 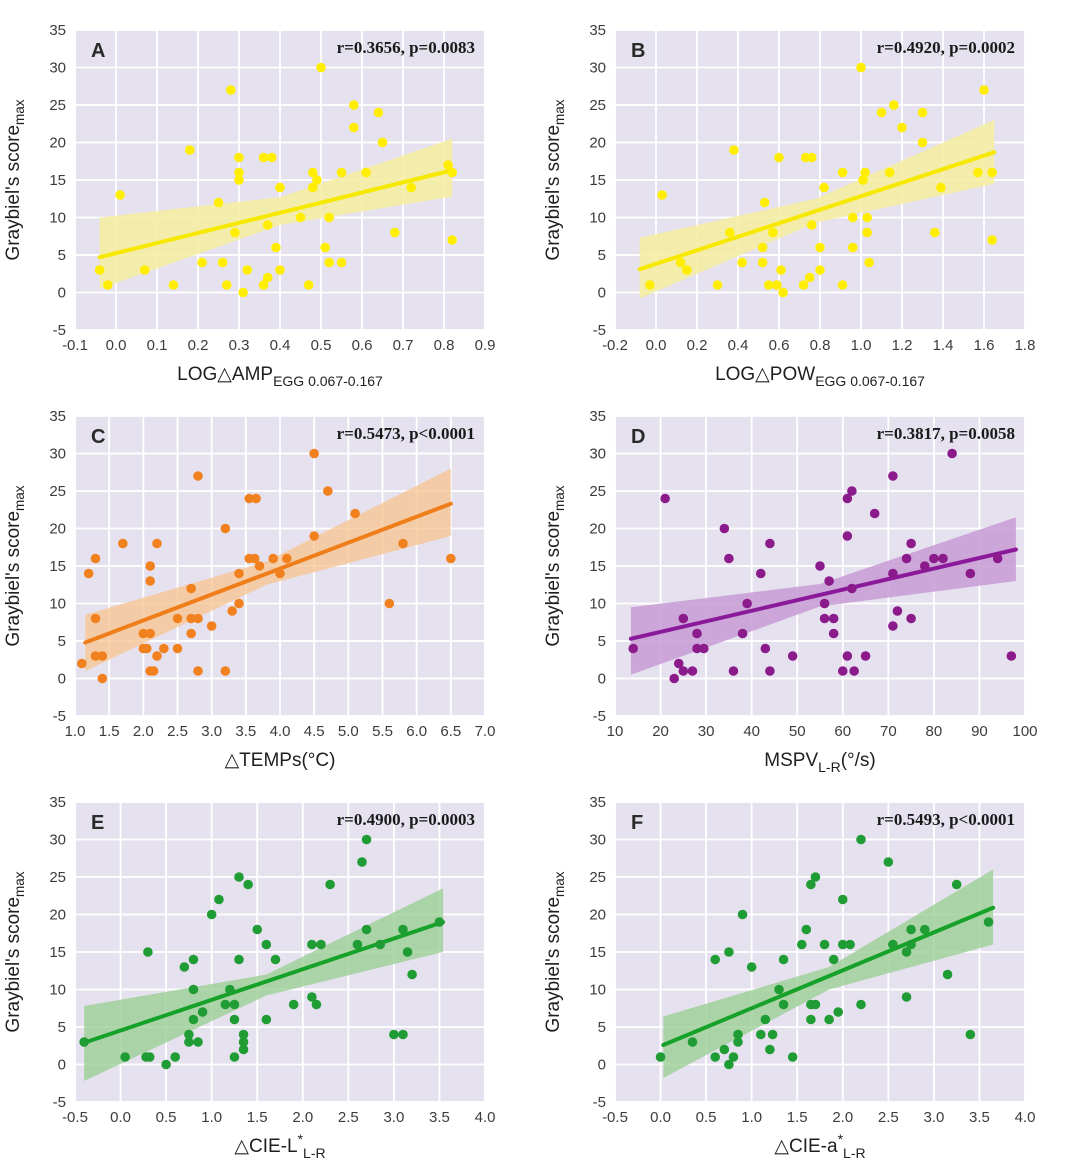 What do you see at coordinates (638, 51) in the screenshot?
I see `panel-letter: B` at bounding box center [638, 51].